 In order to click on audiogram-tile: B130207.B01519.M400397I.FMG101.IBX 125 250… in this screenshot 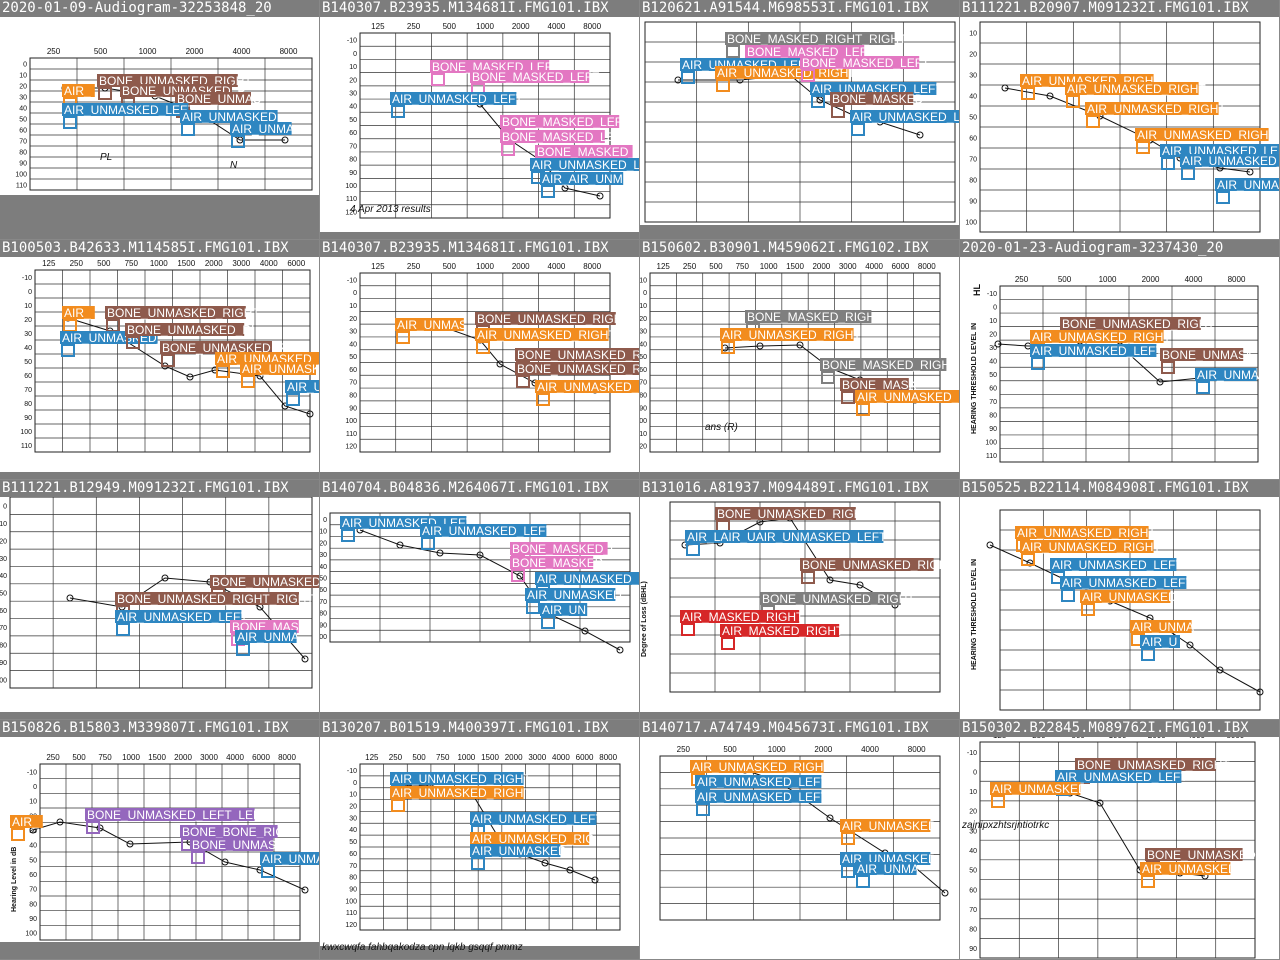, I will do `click(480, 840)`.